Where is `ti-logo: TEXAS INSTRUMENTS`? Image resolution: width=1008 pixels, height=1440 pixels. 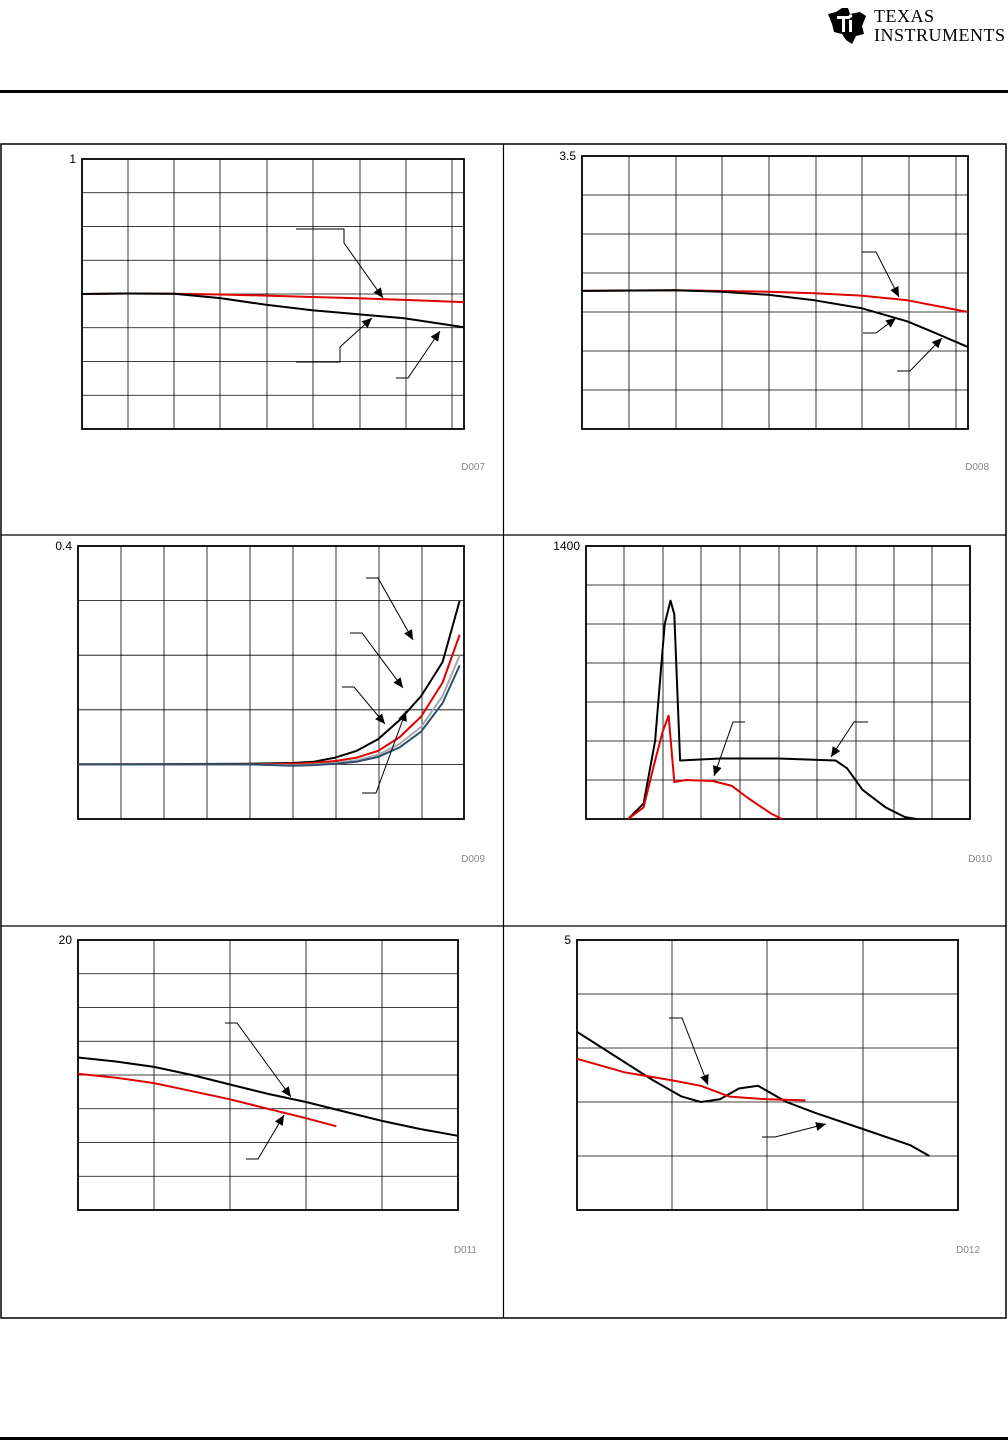 ti-logo: TEXAS INSTRUMENTS is located at coordinates (915, 26).